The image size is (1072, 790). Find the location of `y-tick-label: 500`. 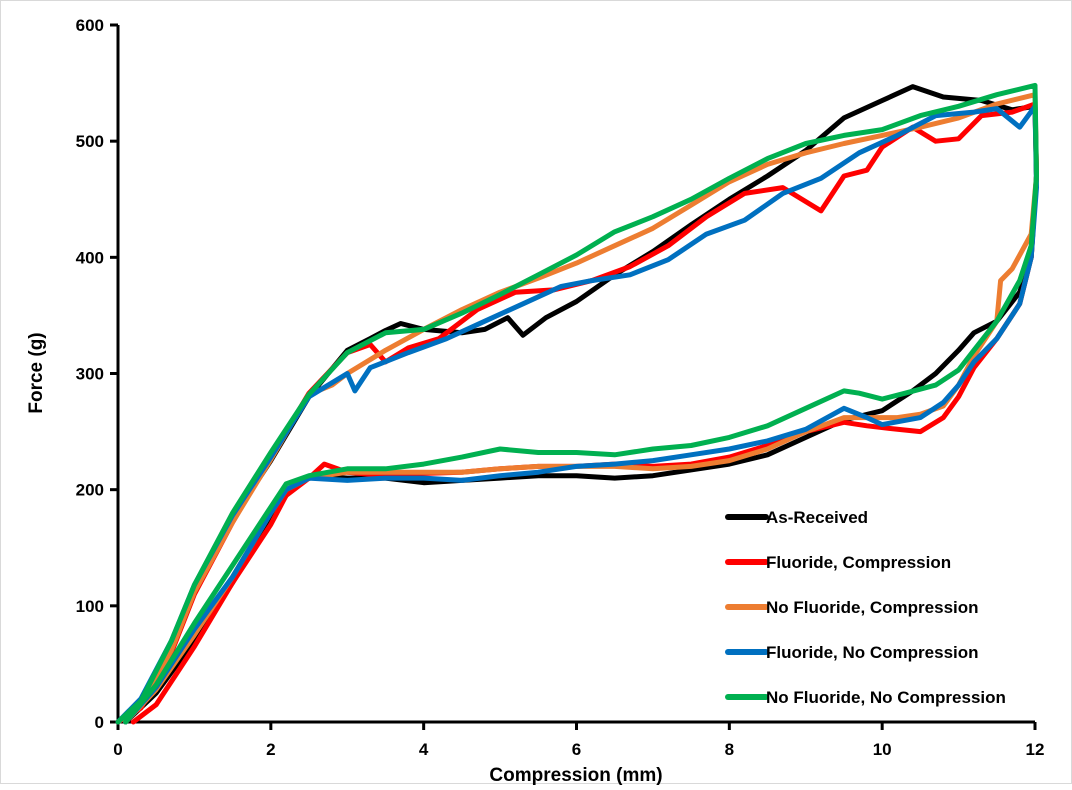

y-tick-label: 500 is located at coordinates (90, 141).